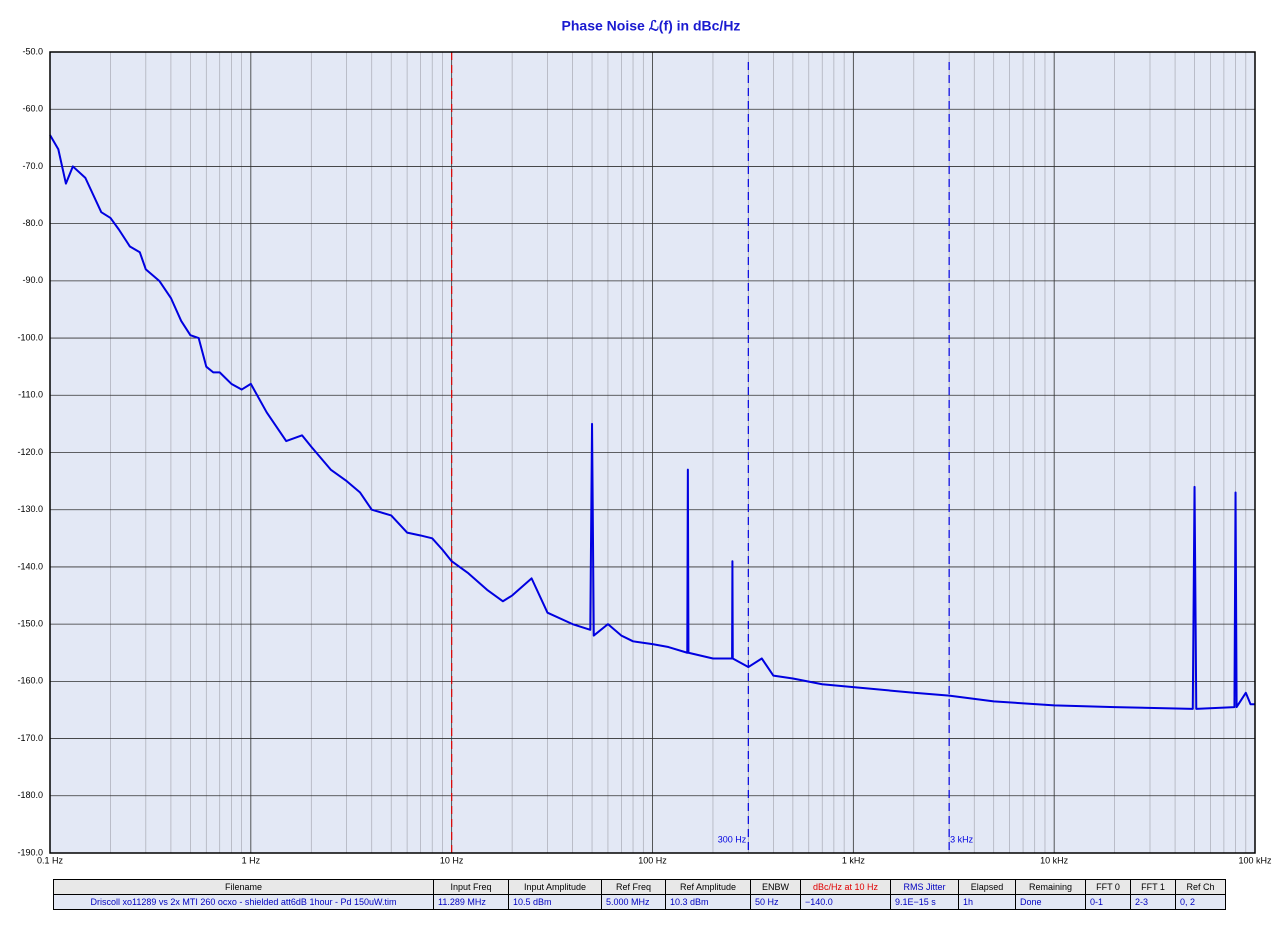  Describe the element at coordinates (708, 902) in the screenshot. I see `table-cell: 10.3 dBm` at that location.